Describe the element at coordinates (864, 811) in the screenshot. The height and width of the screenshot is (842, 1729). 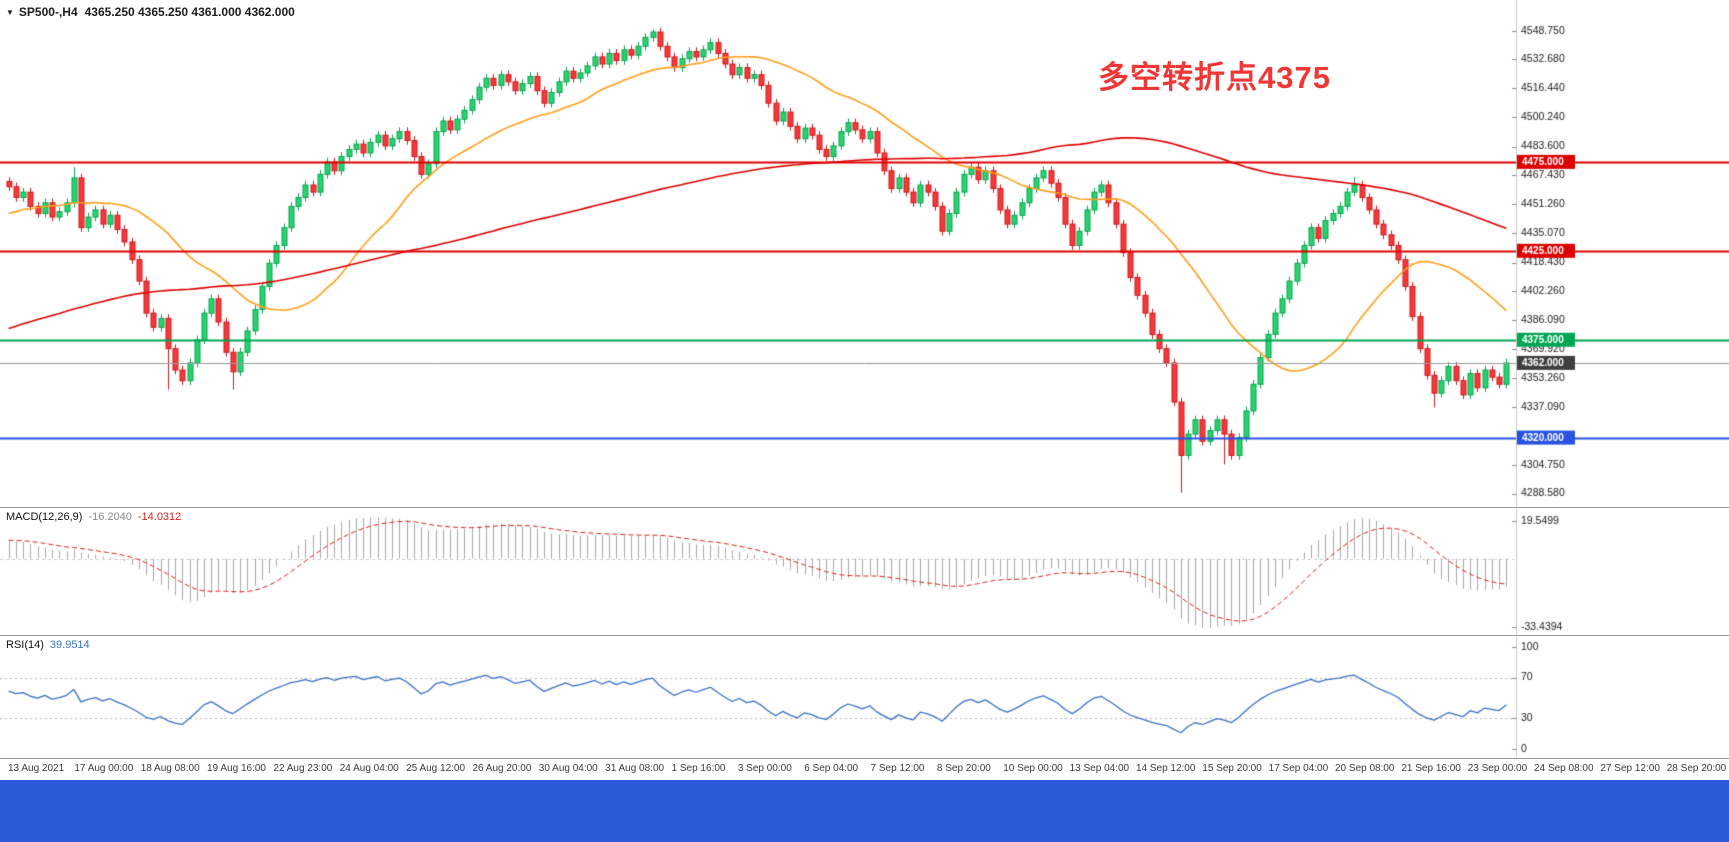
I see `taskbar` at that location.